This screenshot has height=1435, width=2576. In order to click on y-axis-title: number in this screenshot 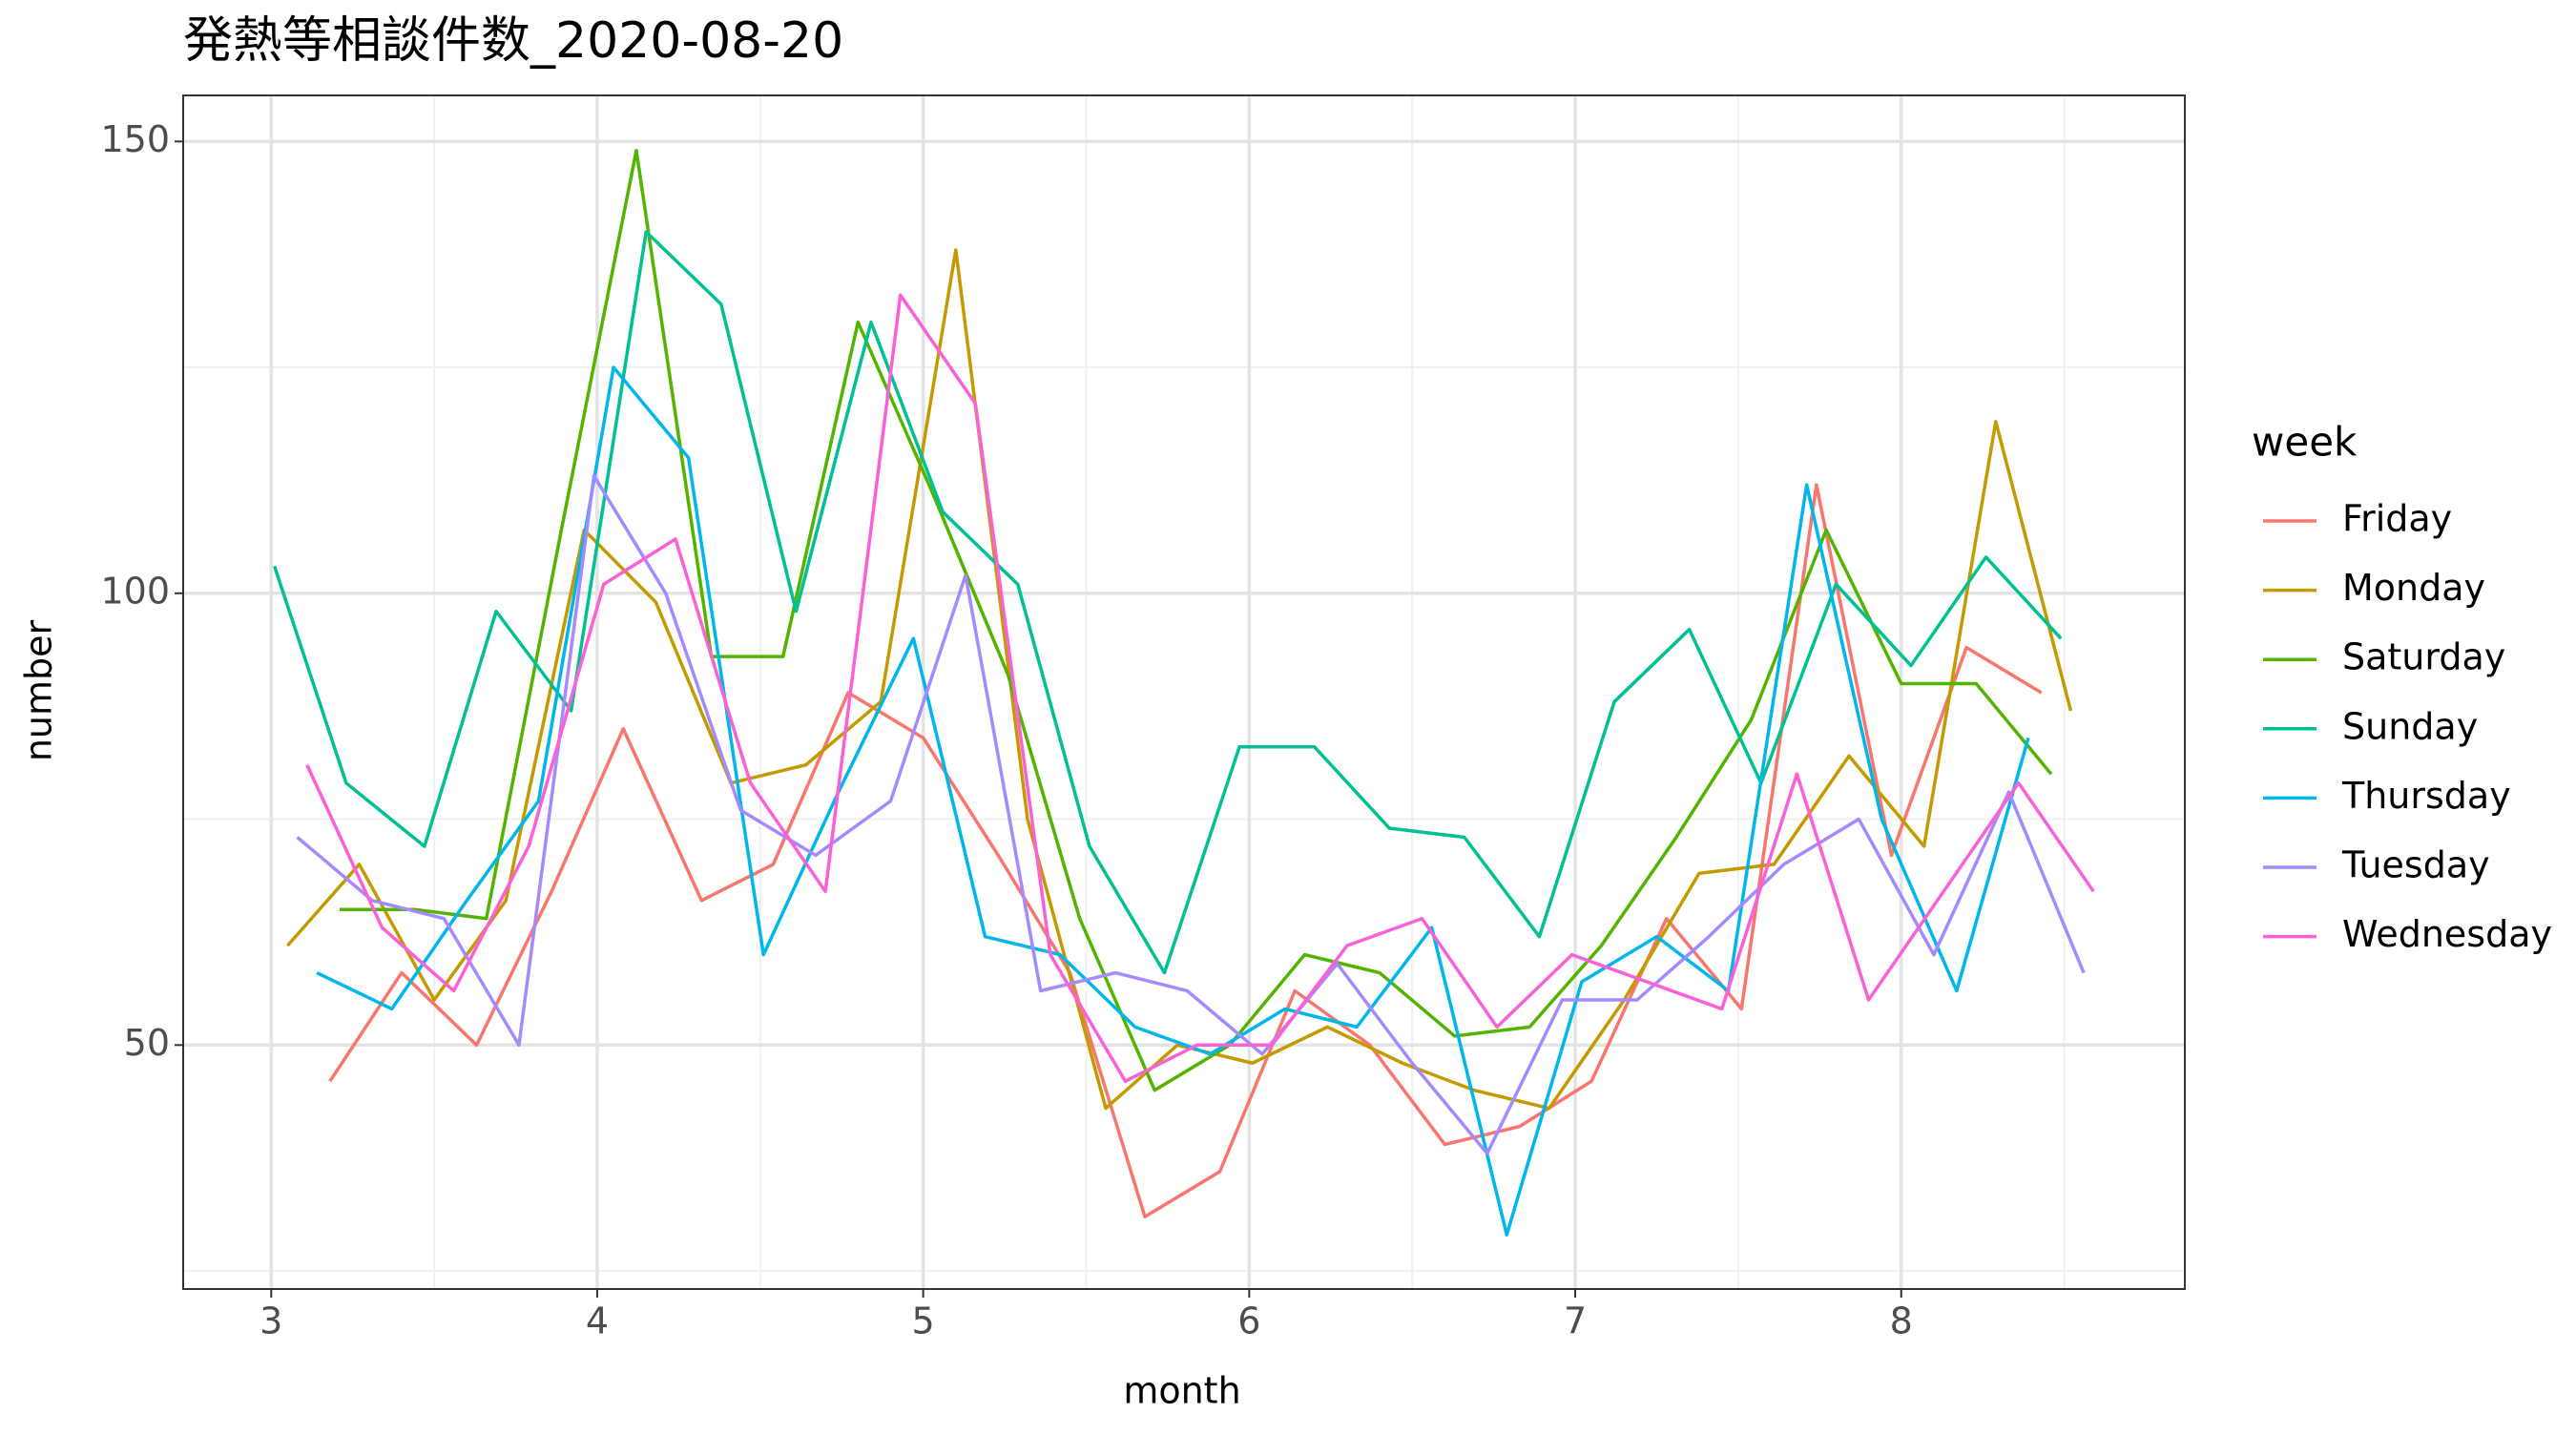, I will do `click(39, 690)`.